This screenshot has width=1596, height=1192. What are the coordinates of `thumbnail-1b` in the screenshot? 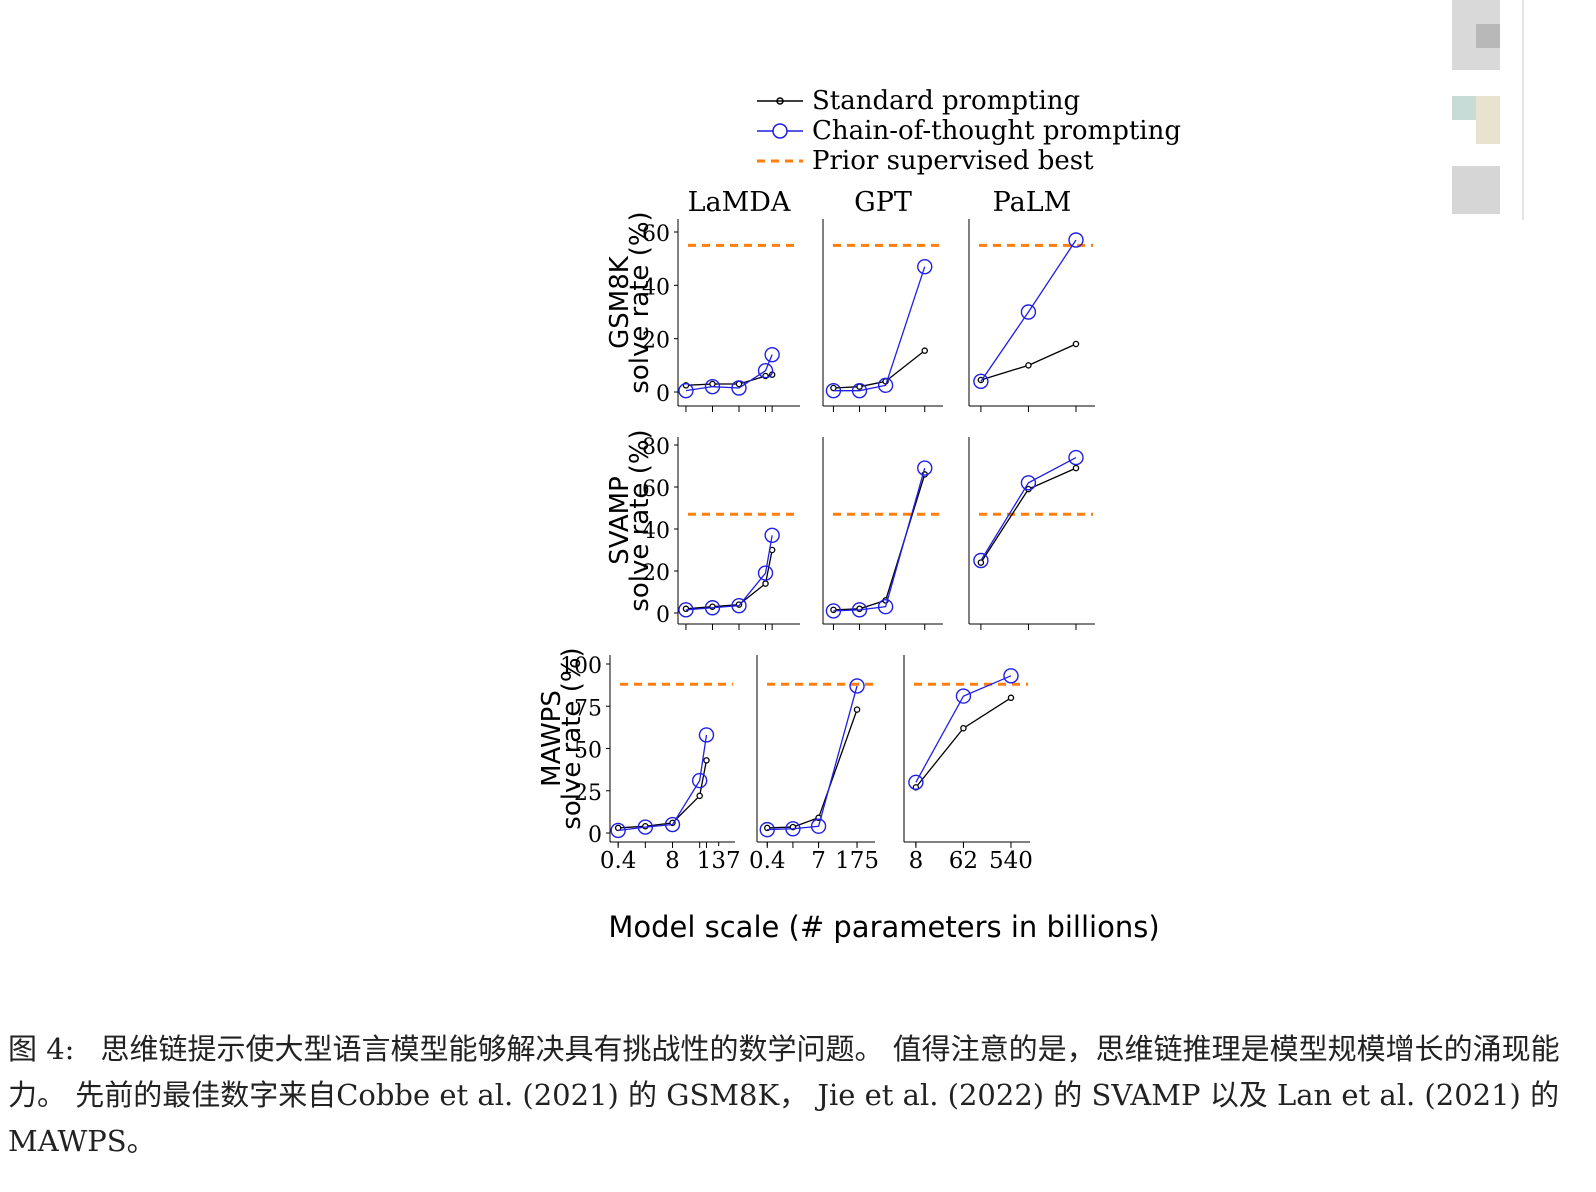 It's located at (1488, 36).